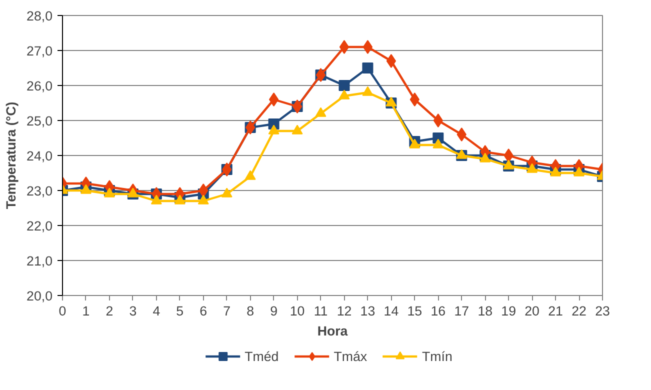 The height and width of the screenshot is (390, 651). What do you see at coordinates (414, 311) in the screenshot?
I see `x-tick-label: 15` at bounding box center [414, 311].